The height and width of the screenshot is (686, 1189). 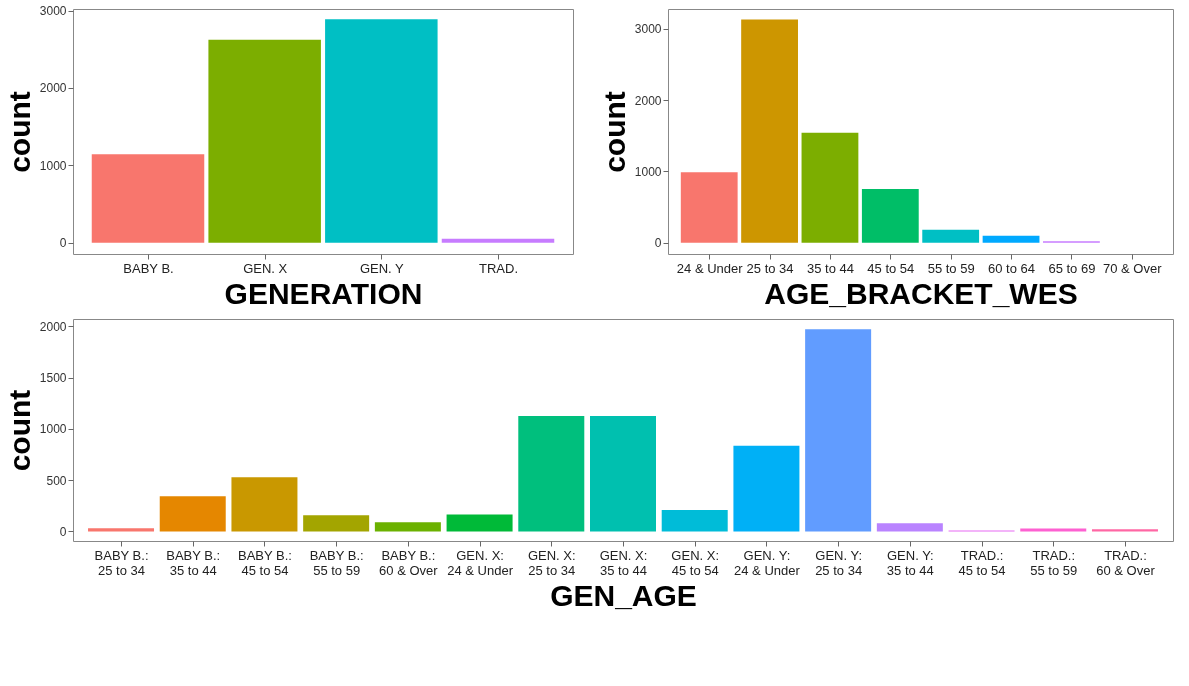 What do you see at coordinates (148, 268) in the screenshot?
I see `x-tick-label: BABY B.` at bounding box center [148, 268].